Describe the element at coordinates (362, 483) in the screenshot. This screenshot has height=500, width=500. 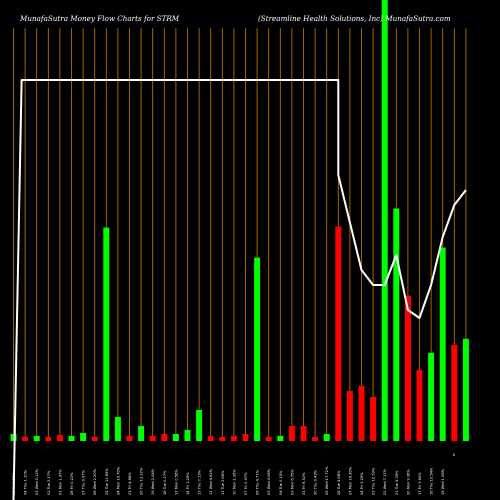
I see `x-tick-label: 24 Fri 3.25%` at that location.